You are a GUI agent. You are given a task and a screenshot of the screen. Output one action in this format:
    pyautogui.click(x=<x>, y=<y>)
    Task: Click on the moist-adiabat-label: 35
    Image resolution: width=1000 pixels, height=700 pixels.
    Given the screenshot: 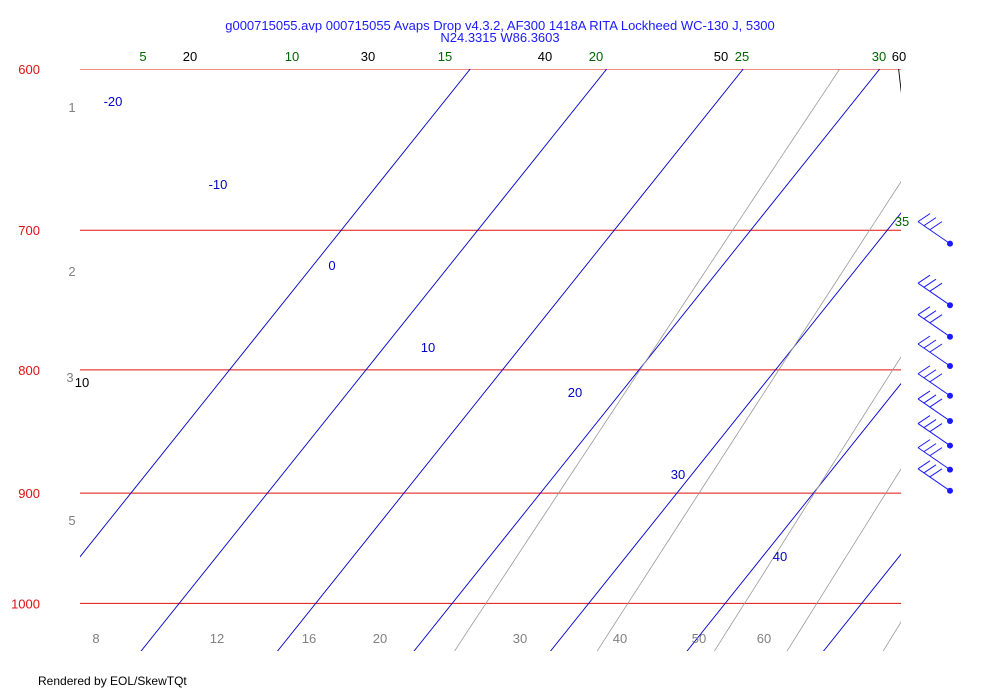 What is the action you would take?
    pyautogui.click(x=902, y=221)
    